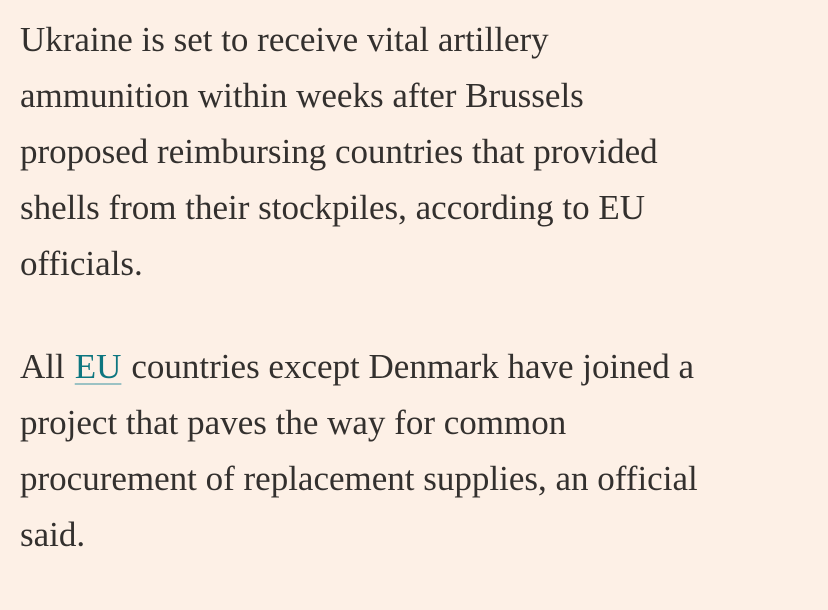 Image resolution: width=828 pixels, height=610 pixels. I want to click on text-line: project that paves the way for common, so click(293, 422).